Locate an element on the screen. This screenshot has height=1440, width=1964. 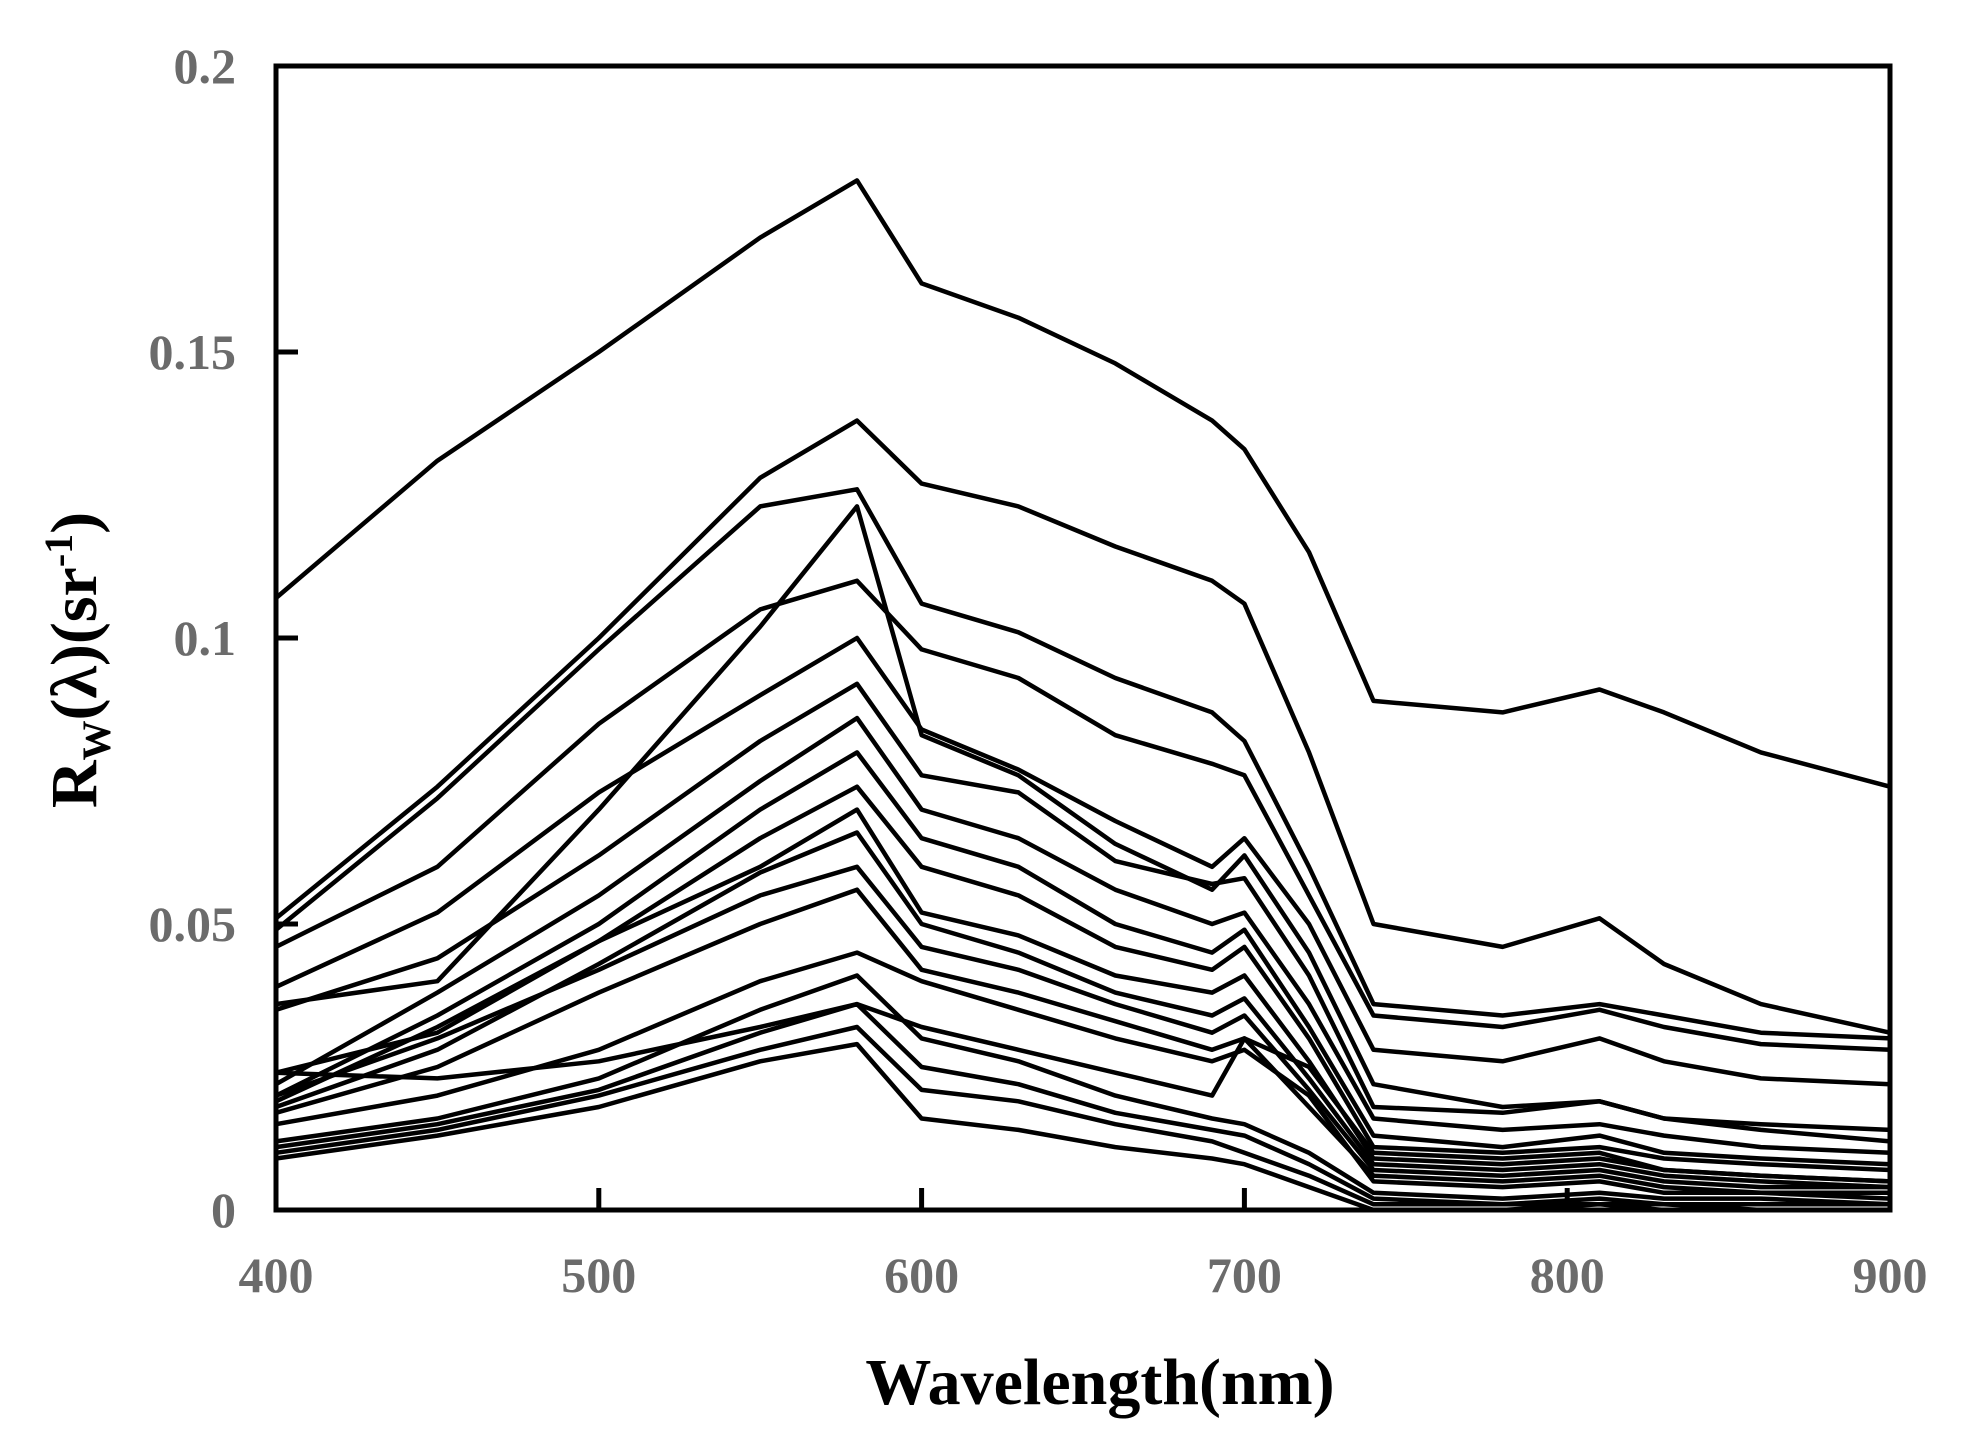
y-axis-title-end: ) is located at coordinates (74, 523).